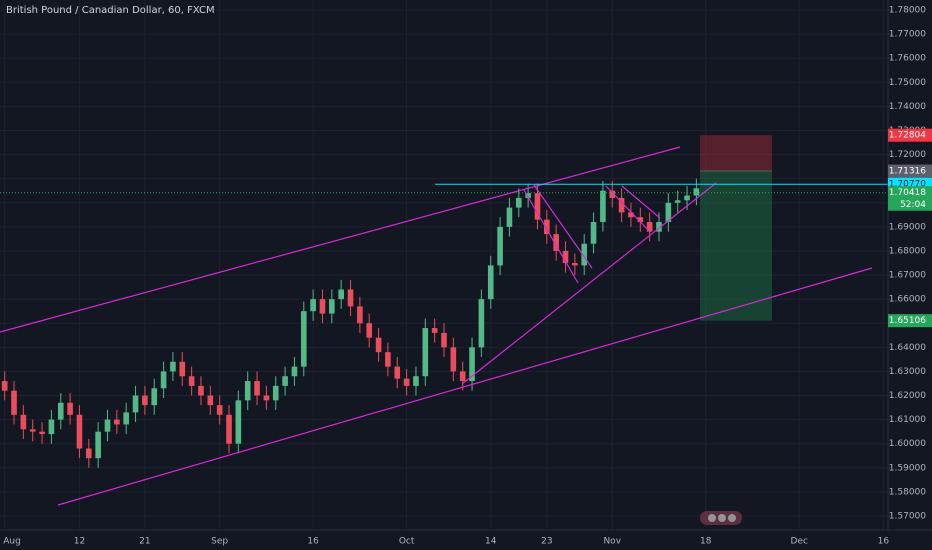 Image resolution: width=932 pixels, height=550 pixels. What do you see at coordinates (144, 542) in the screenshot?
I see `x-tick-label: 21` at bounding box center [144, 542].